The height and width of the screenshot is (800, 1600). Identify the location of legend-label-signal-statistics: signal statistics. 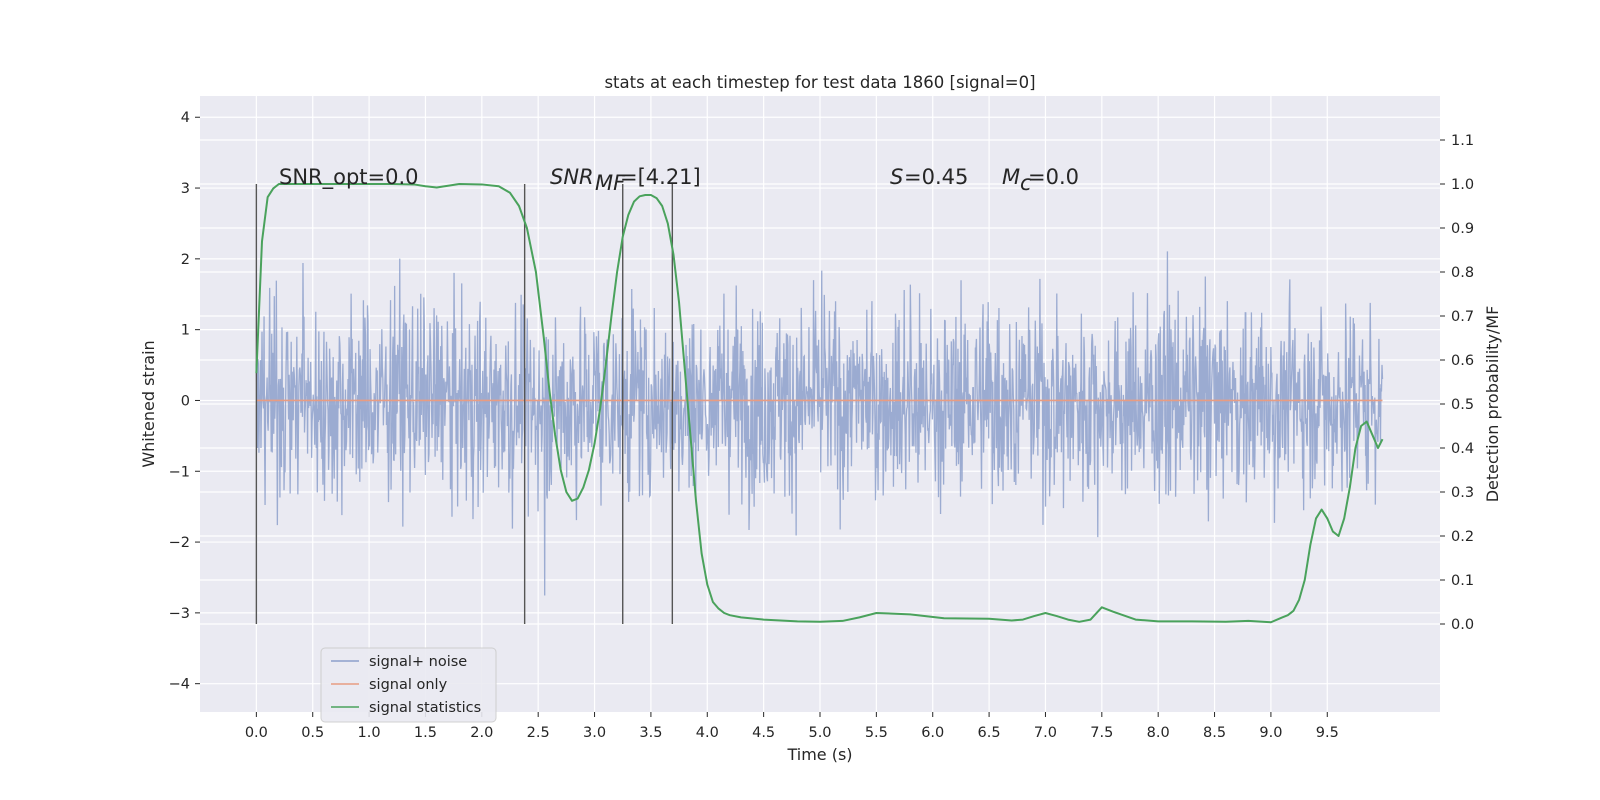
(425, 708).